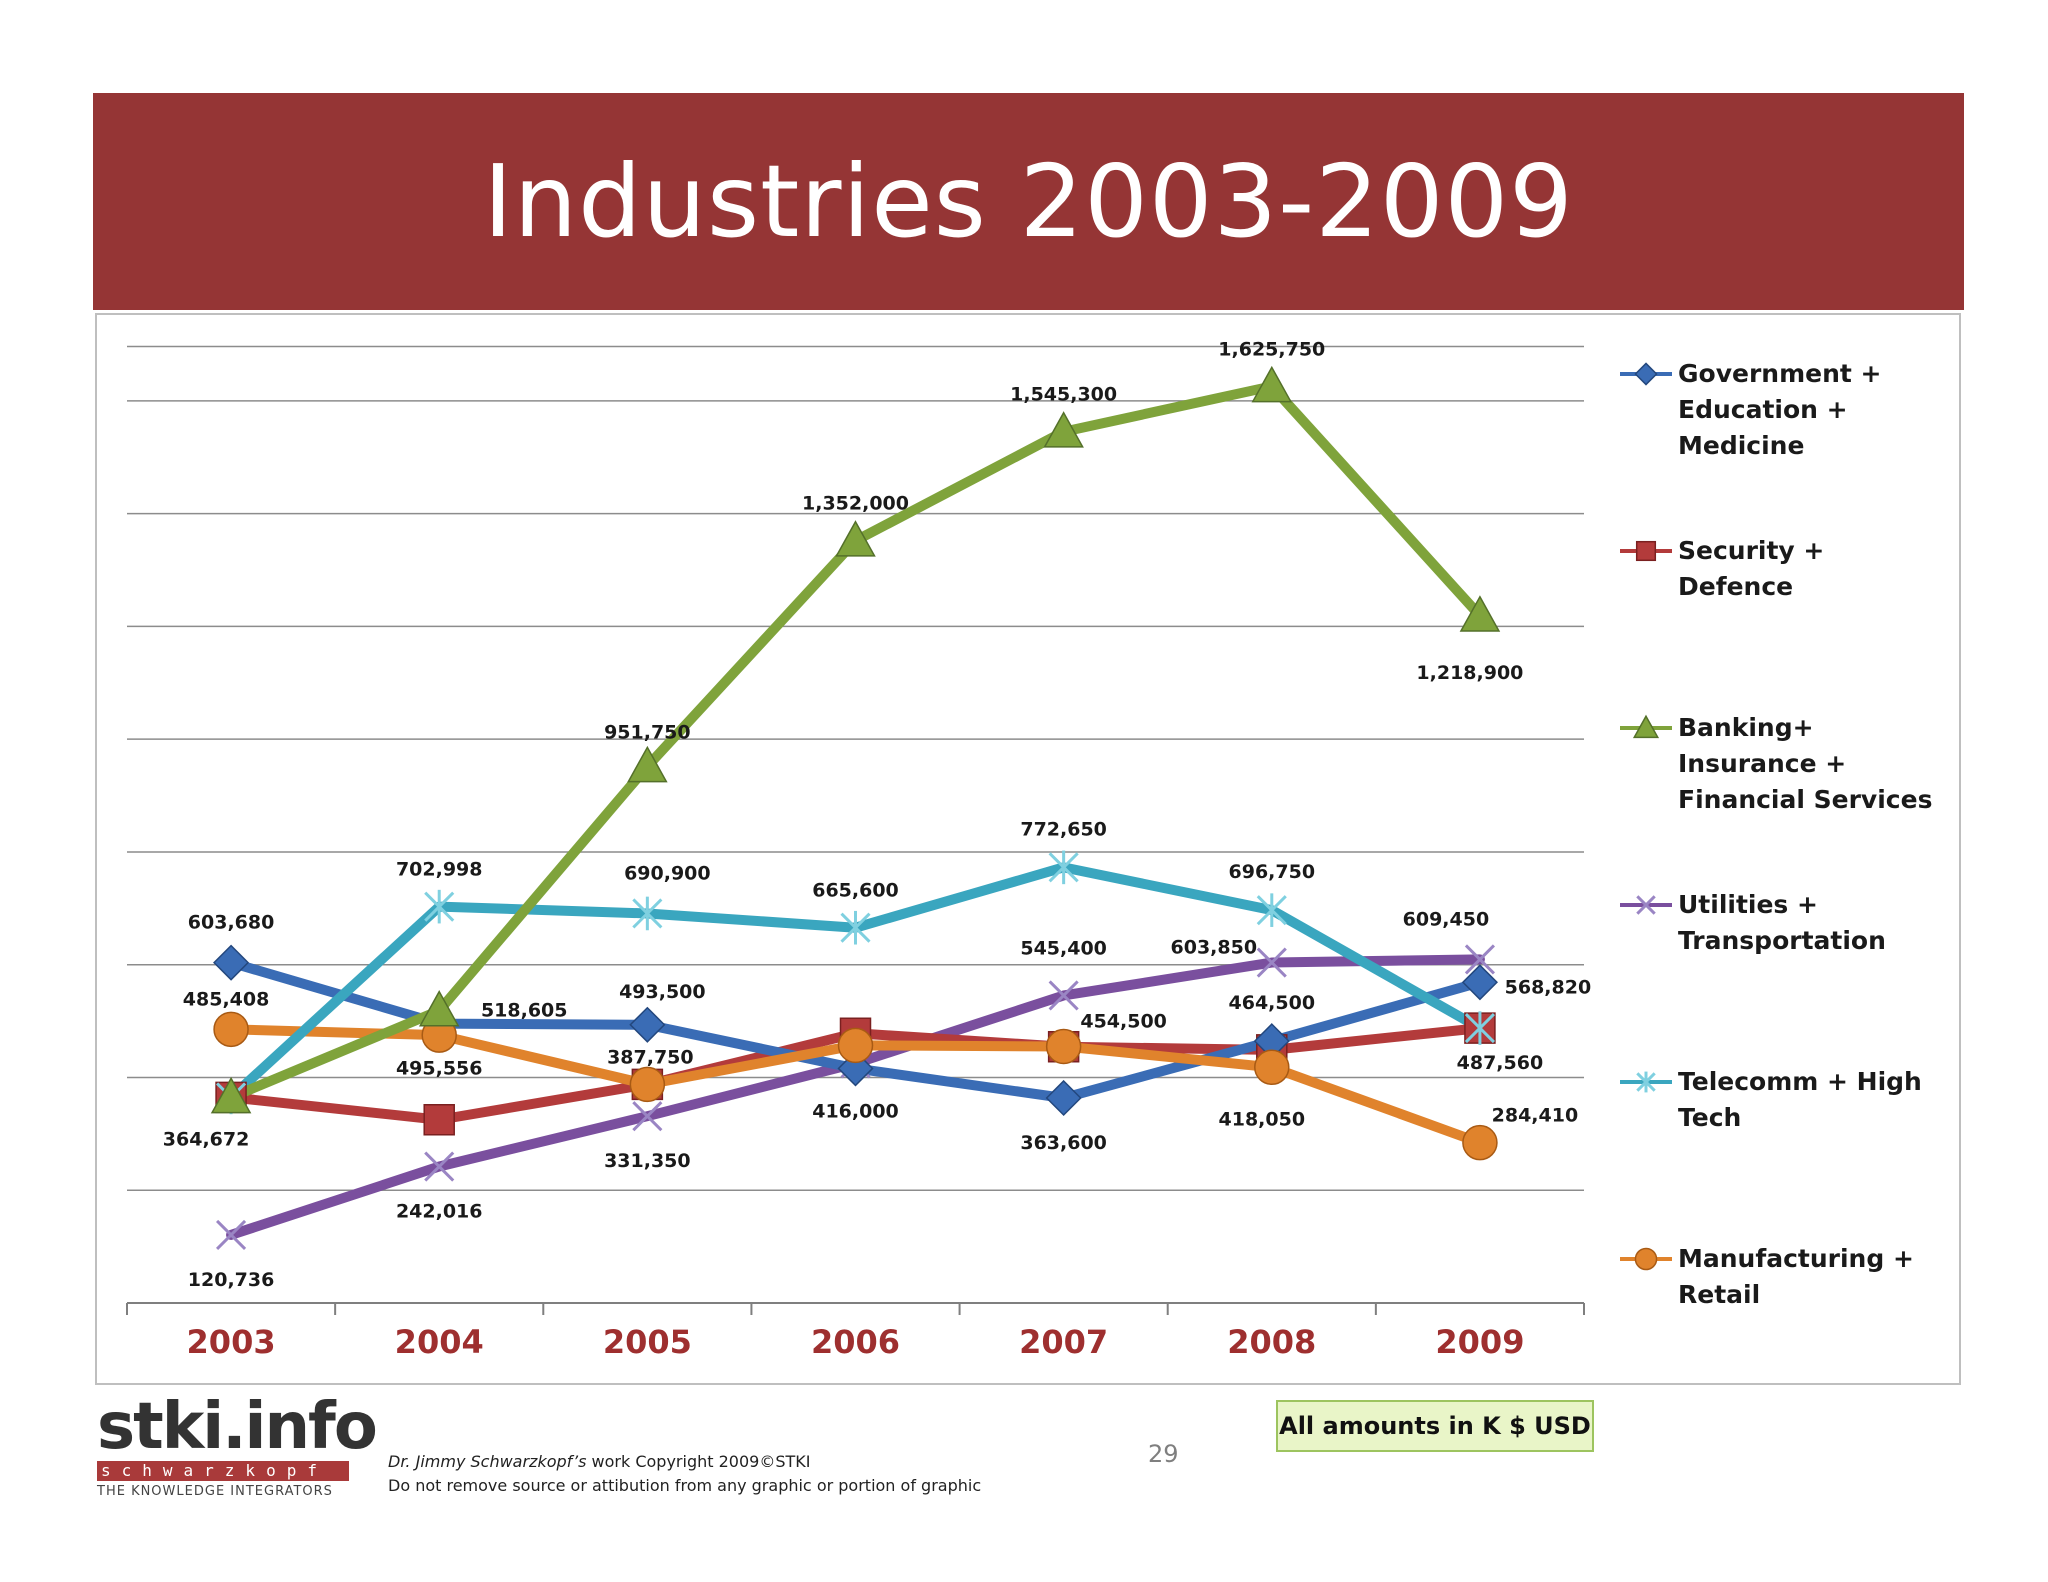 This screenshot has width=2048, height=1582. What do you see at coordinates (647, 732) in the screenshot?
I see `data-label: 951,750` at bounding box center [647, 732].